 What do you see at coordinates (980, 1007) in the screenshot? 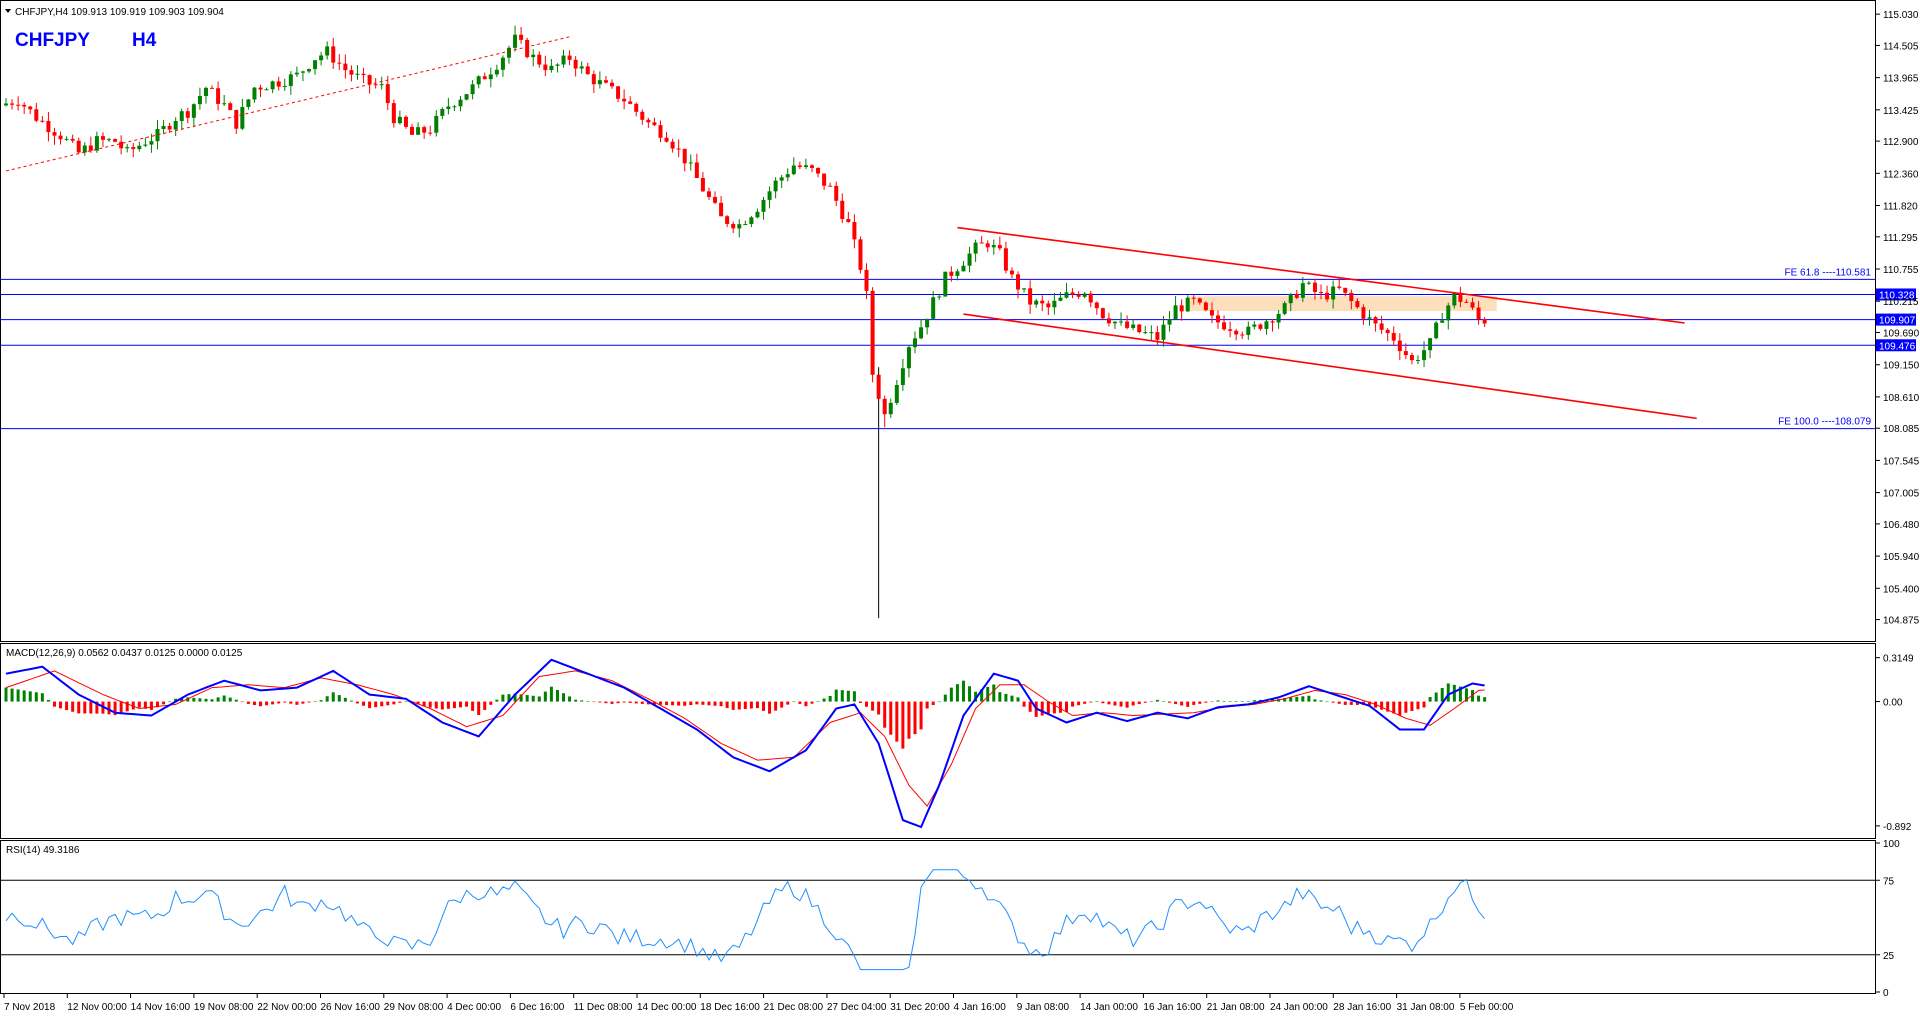
I see `time-tick-label: 4 Jan 16:00` at bounding box center [980, 1007].